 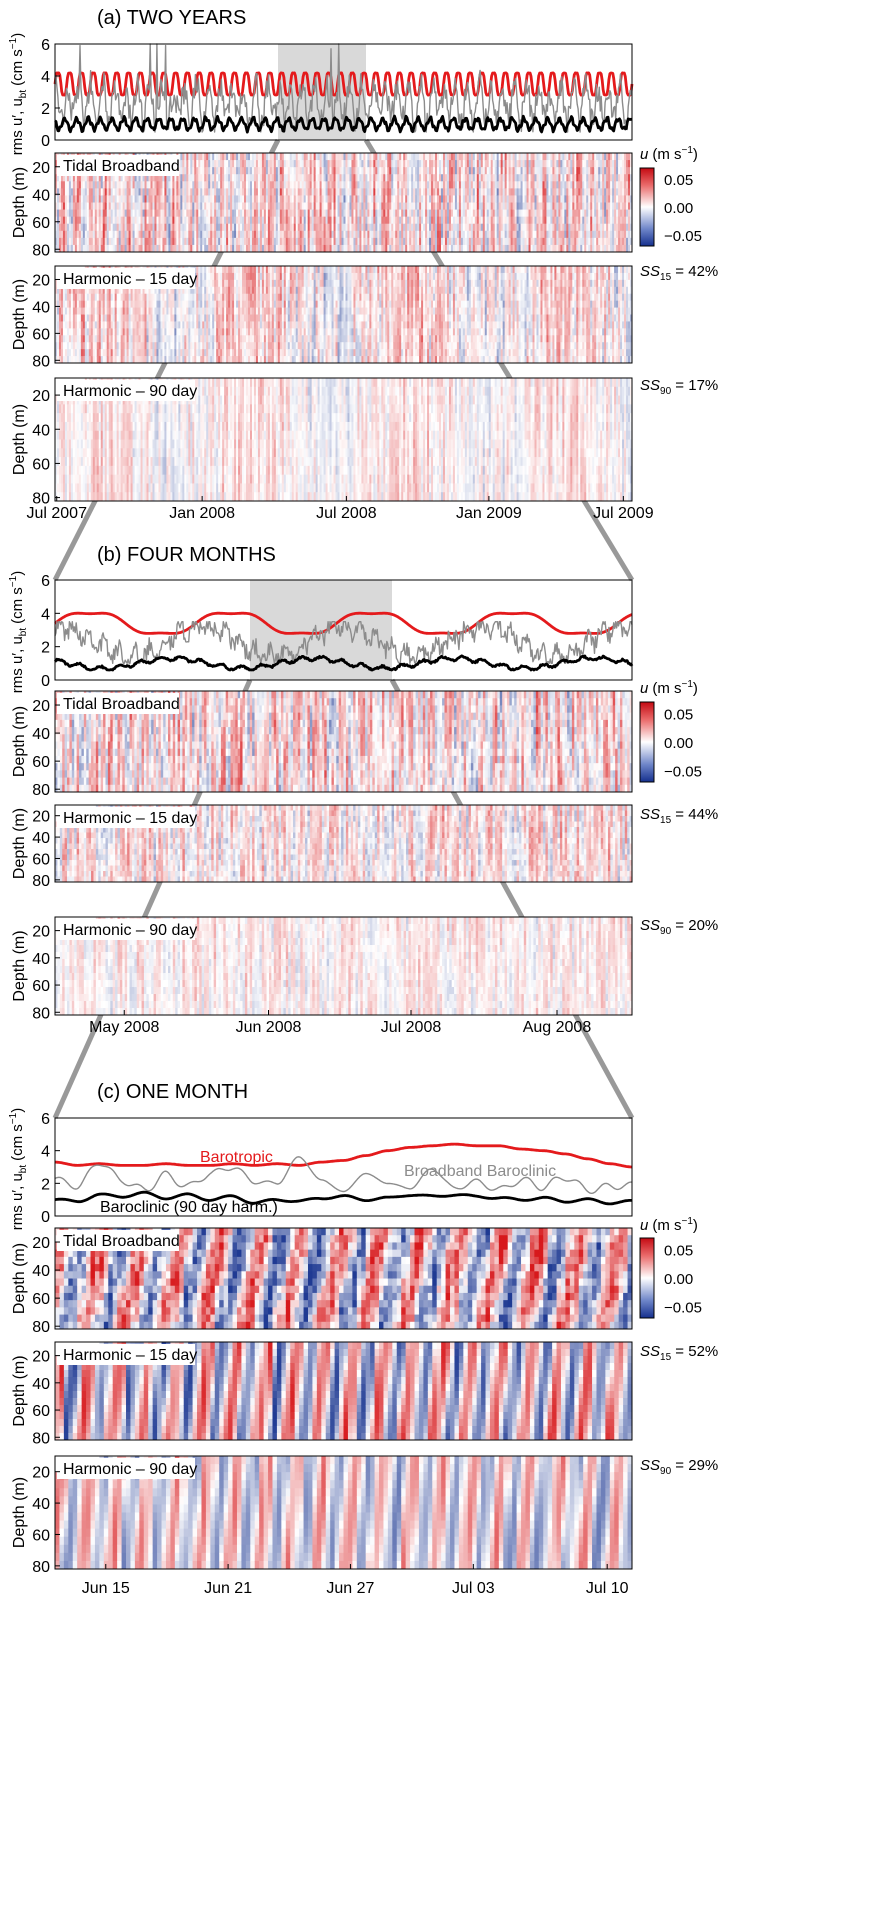 What do you see at coordinates (343, 84) in the screenshot?
I see `series-barotropic-line` at bounding box center [343, 84].